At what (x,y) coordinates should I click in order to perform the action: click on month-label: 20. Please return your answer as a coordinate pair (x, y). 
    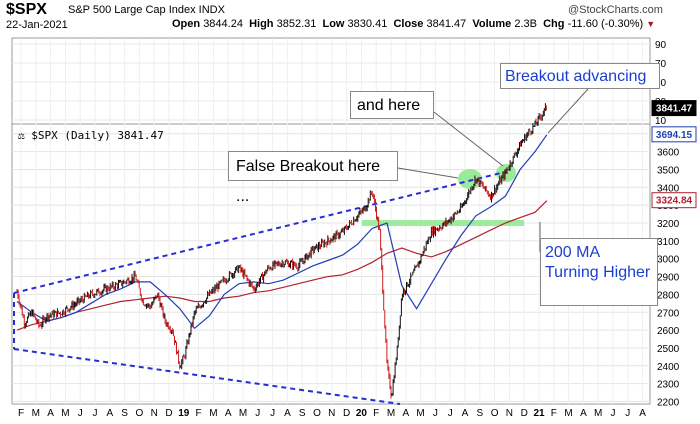
    Looking at the image, I should click on (362, 413).